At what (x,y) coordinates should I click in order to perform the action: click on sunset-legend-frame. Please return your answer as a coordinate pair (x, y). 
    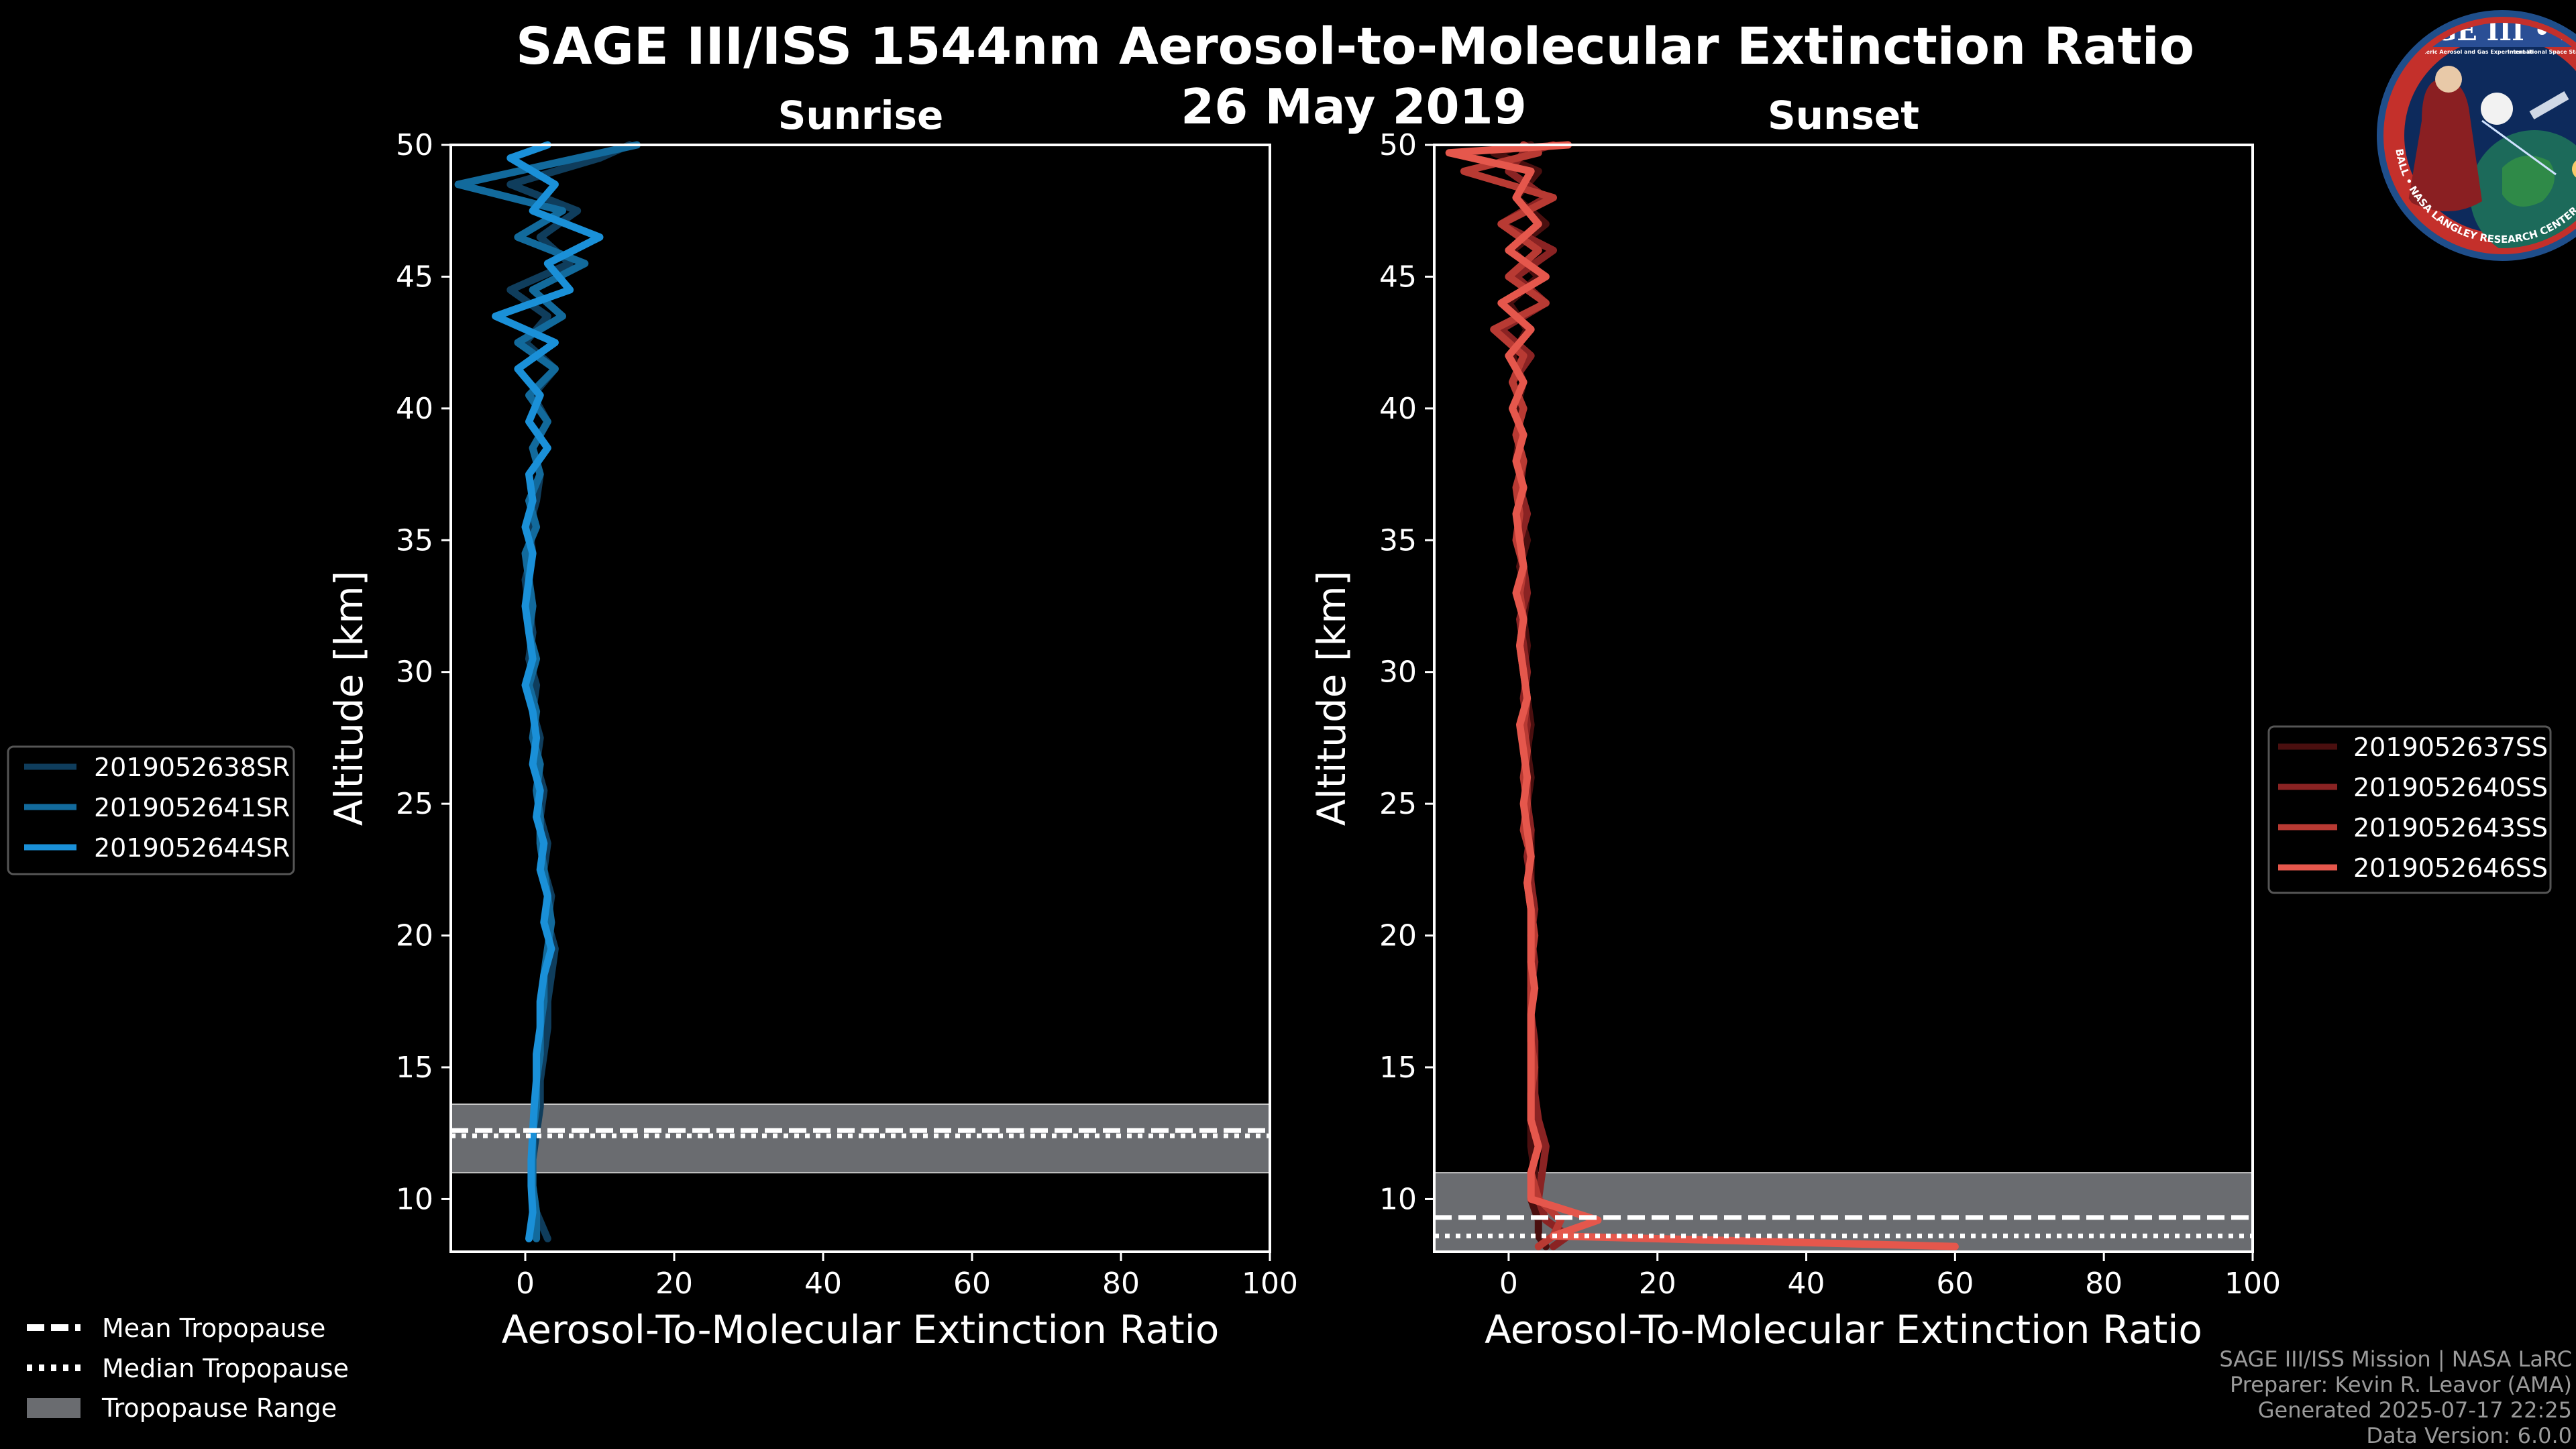
    Looking at the image, I should click on (2409, 809).